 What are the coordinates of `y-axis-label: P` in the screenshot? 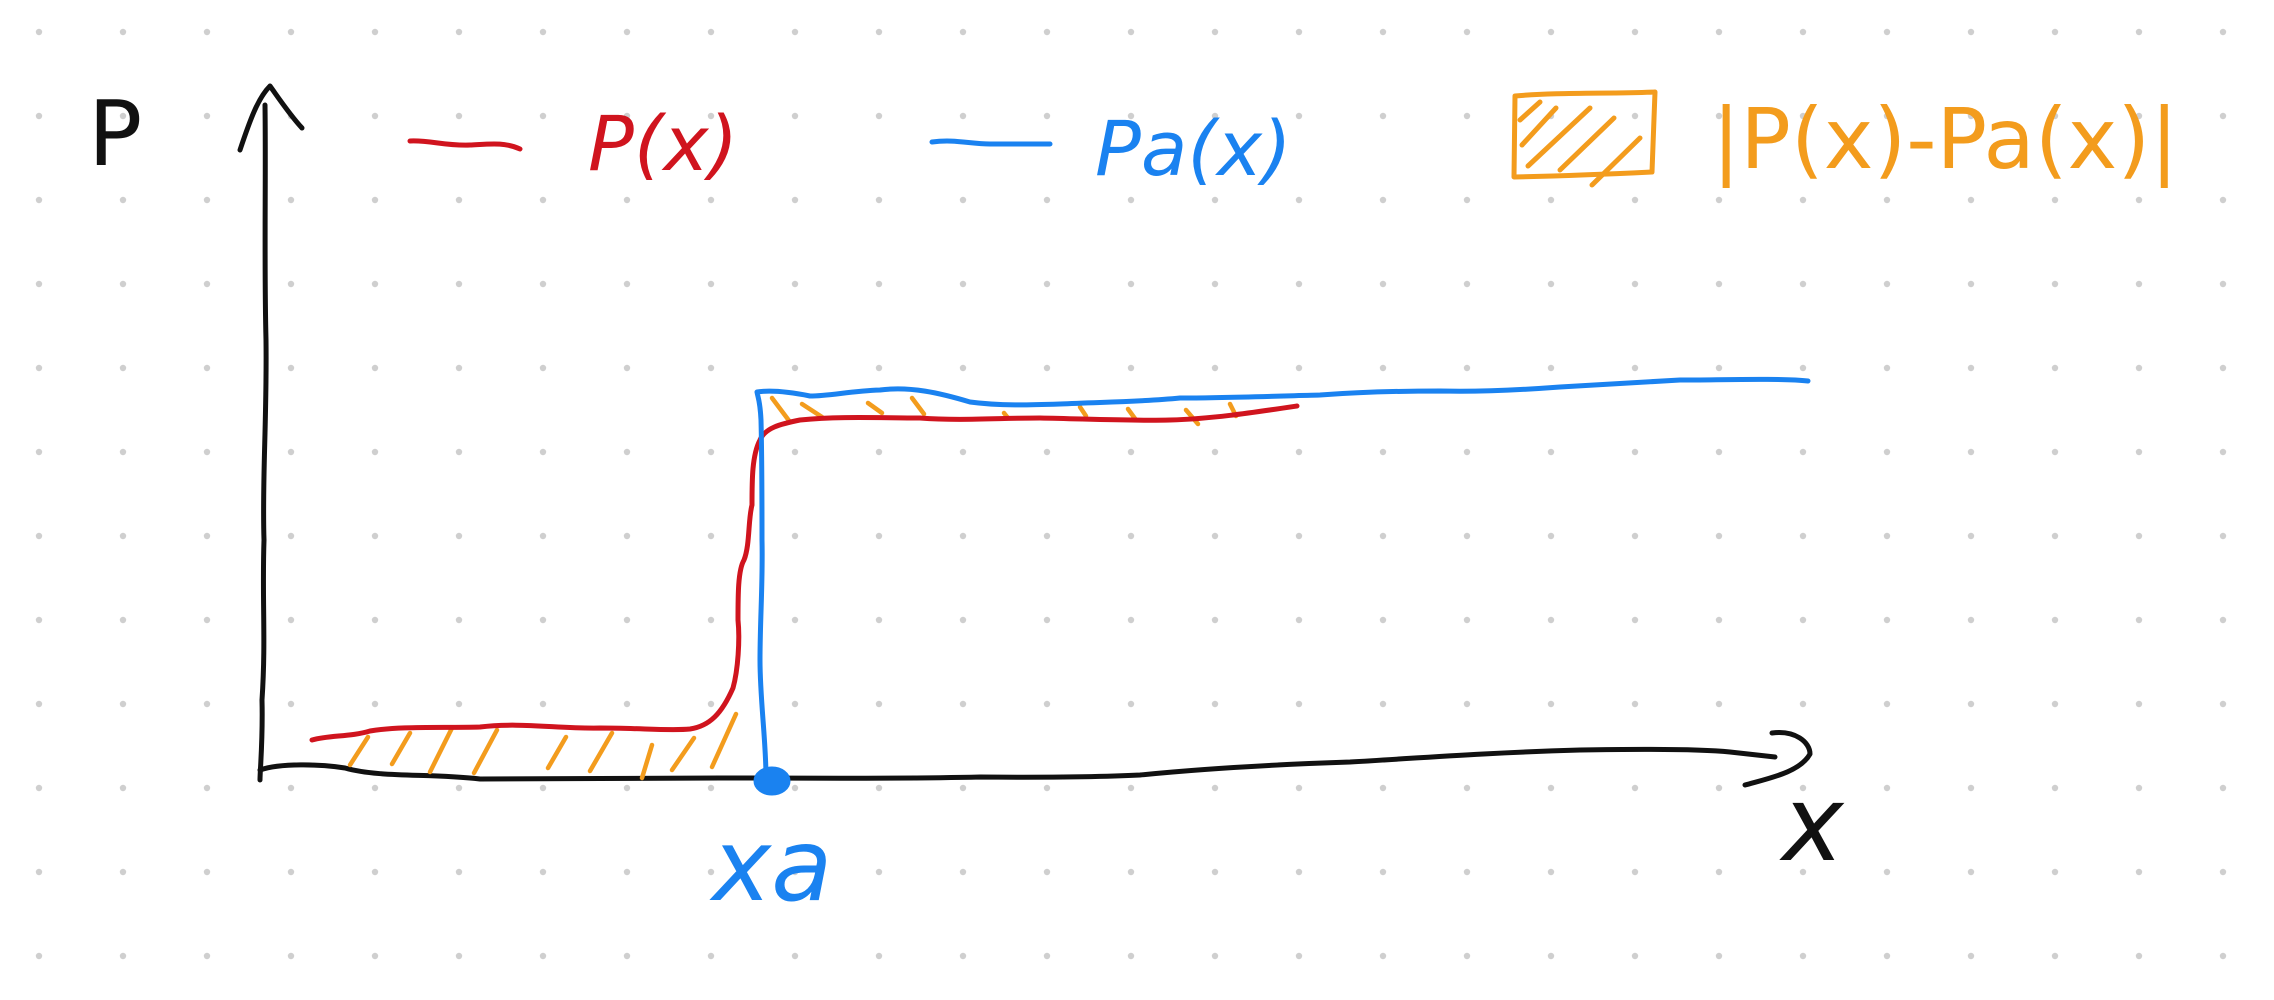 It's located at (115, 134).